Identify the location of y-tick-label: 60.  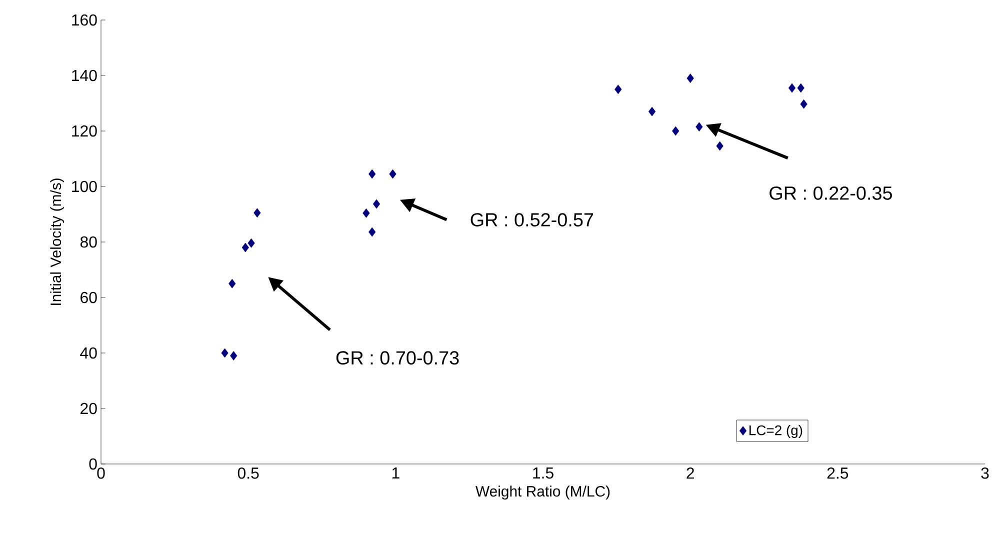
(88, 298).